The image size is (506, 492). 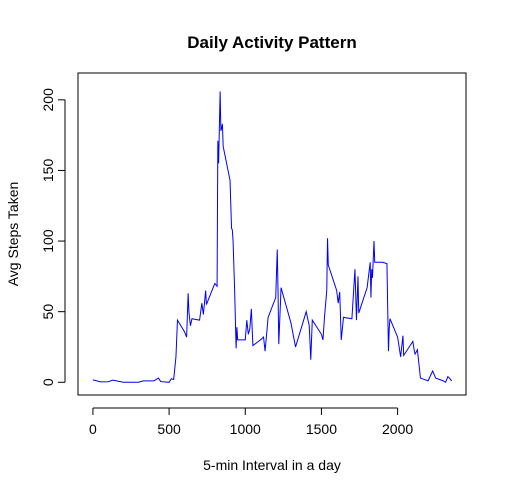 I want to click on chart-title: Daily Activity Pattern, so click(x=271, y=42).